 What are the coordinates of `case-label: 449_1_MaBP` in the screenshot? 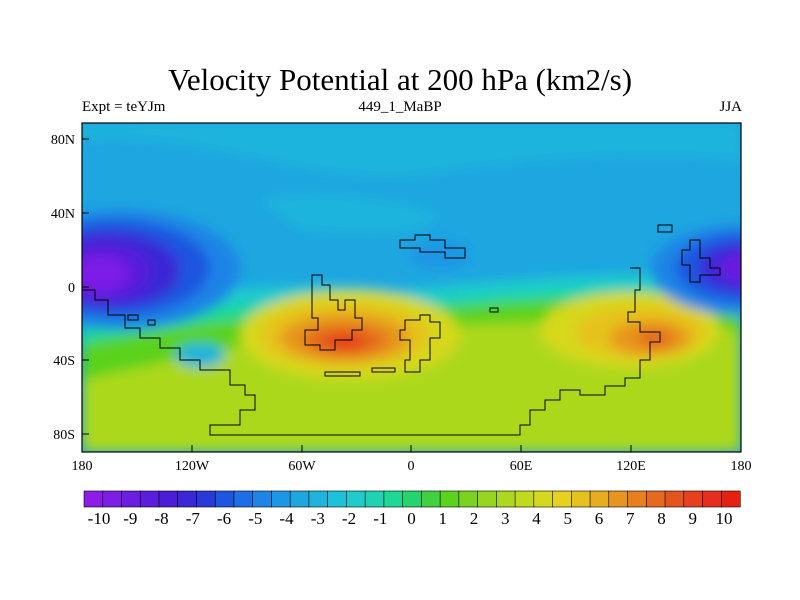 It's located at (400, 107).